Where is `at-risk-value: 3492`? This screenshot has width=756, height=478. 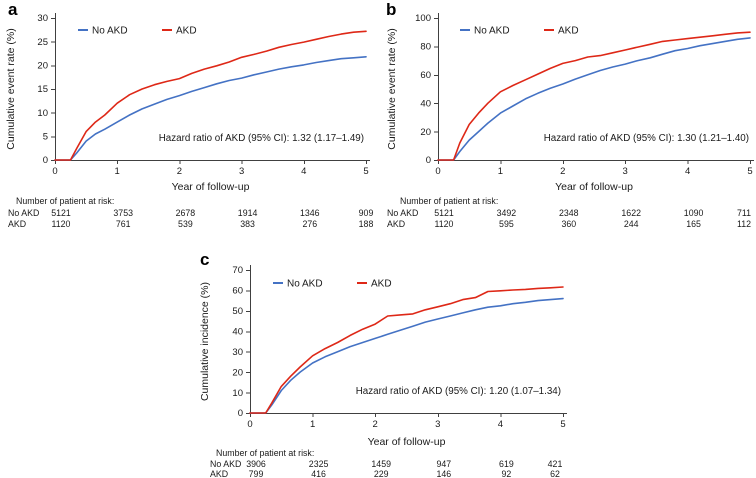 at-risk-value: 3492 is located at coordinates (507, 213).